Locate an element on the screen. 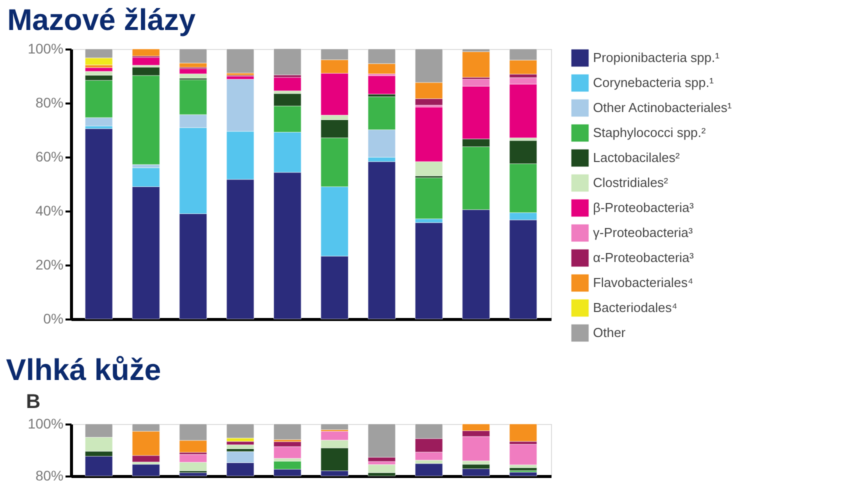  legend-label: β-Proteobacteria³ is located at coordinates (643, 207).